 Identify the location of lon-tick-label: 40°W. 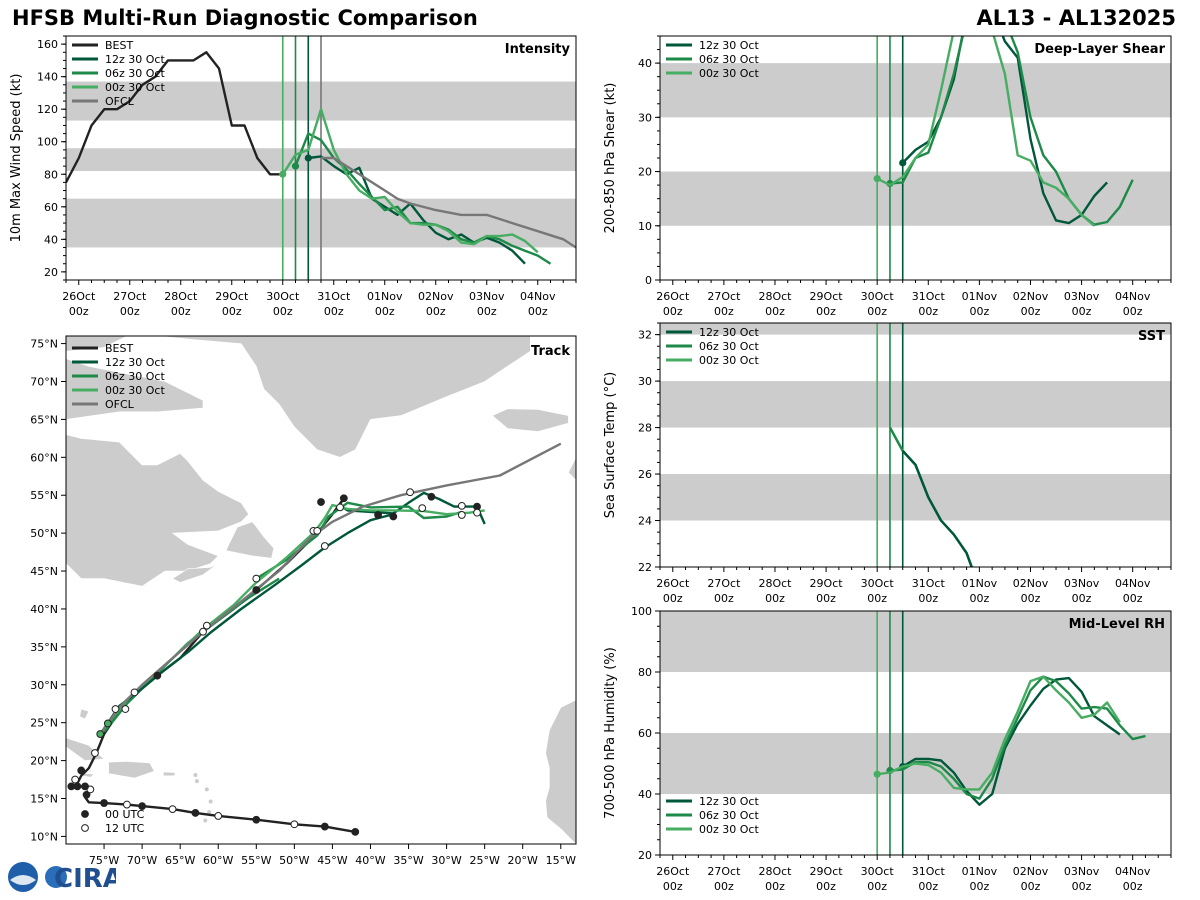
(370, 860).